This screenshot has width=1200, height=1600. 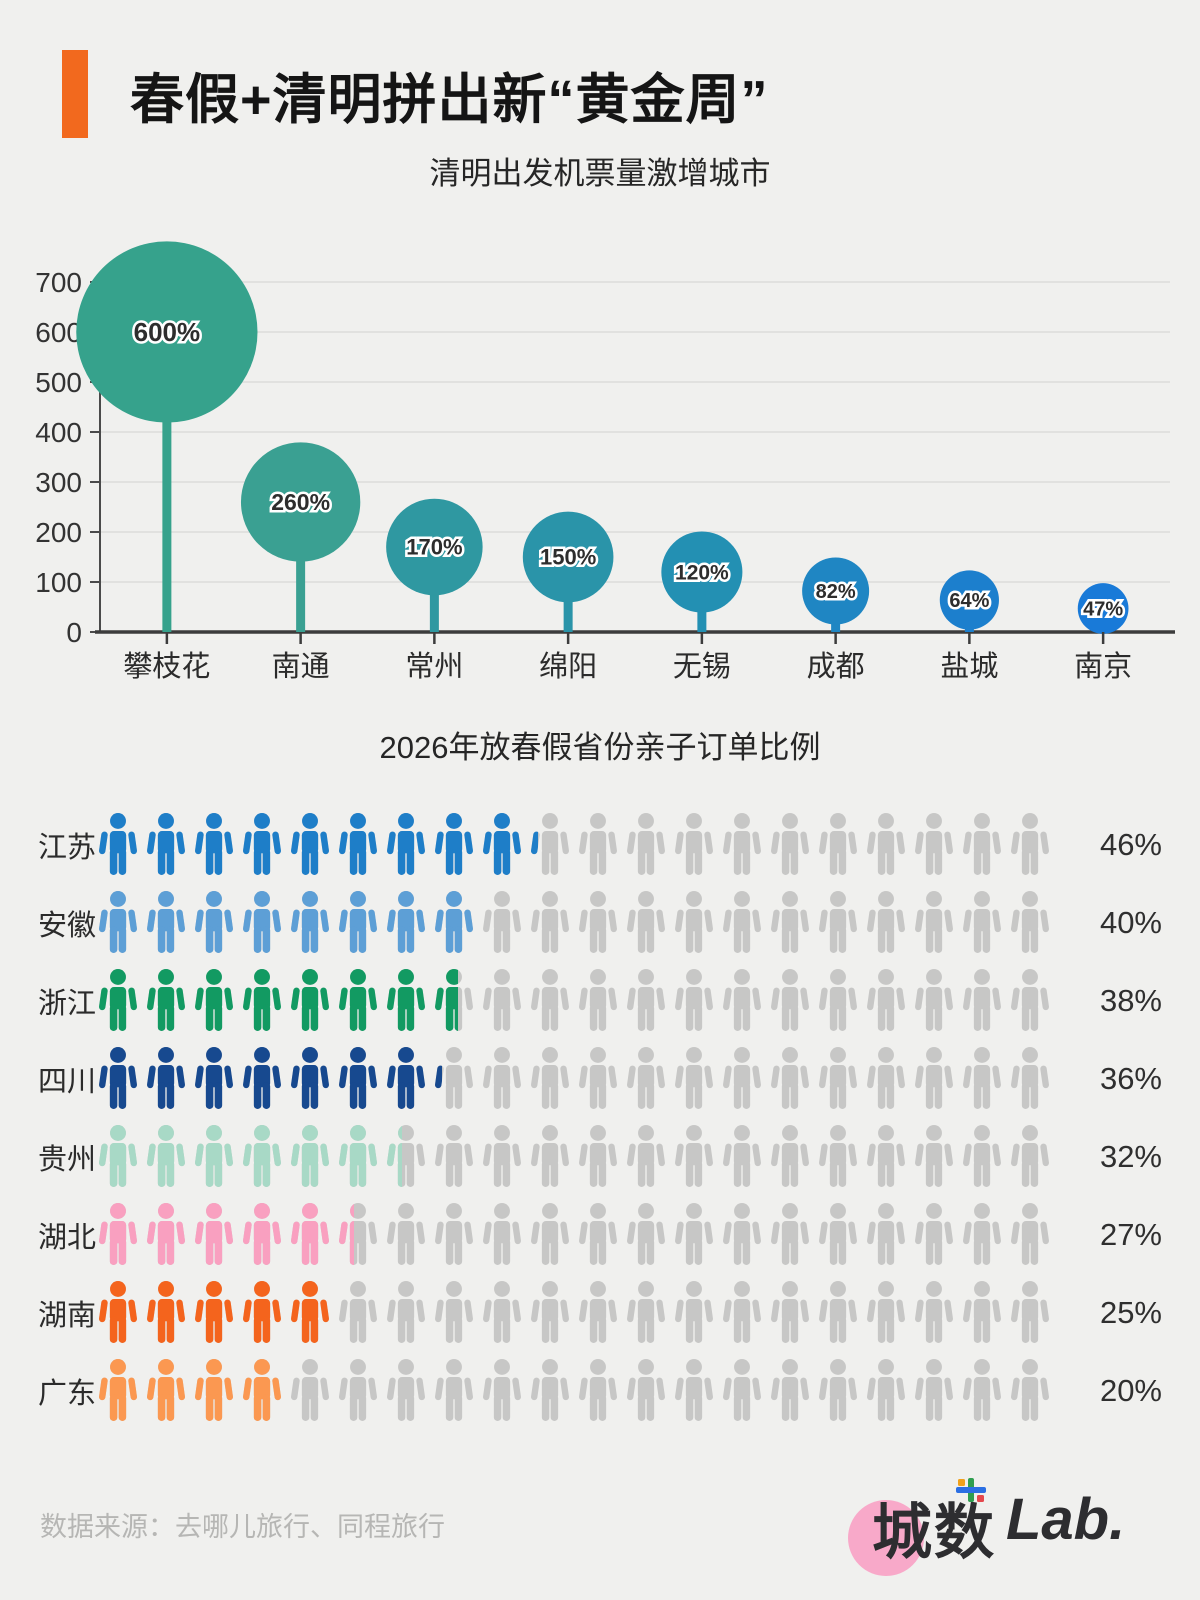 What do you see at coordinates (1130, 922) in the screenshot?
I see `percent-label: 40%` at bounding box center [1130, 922].